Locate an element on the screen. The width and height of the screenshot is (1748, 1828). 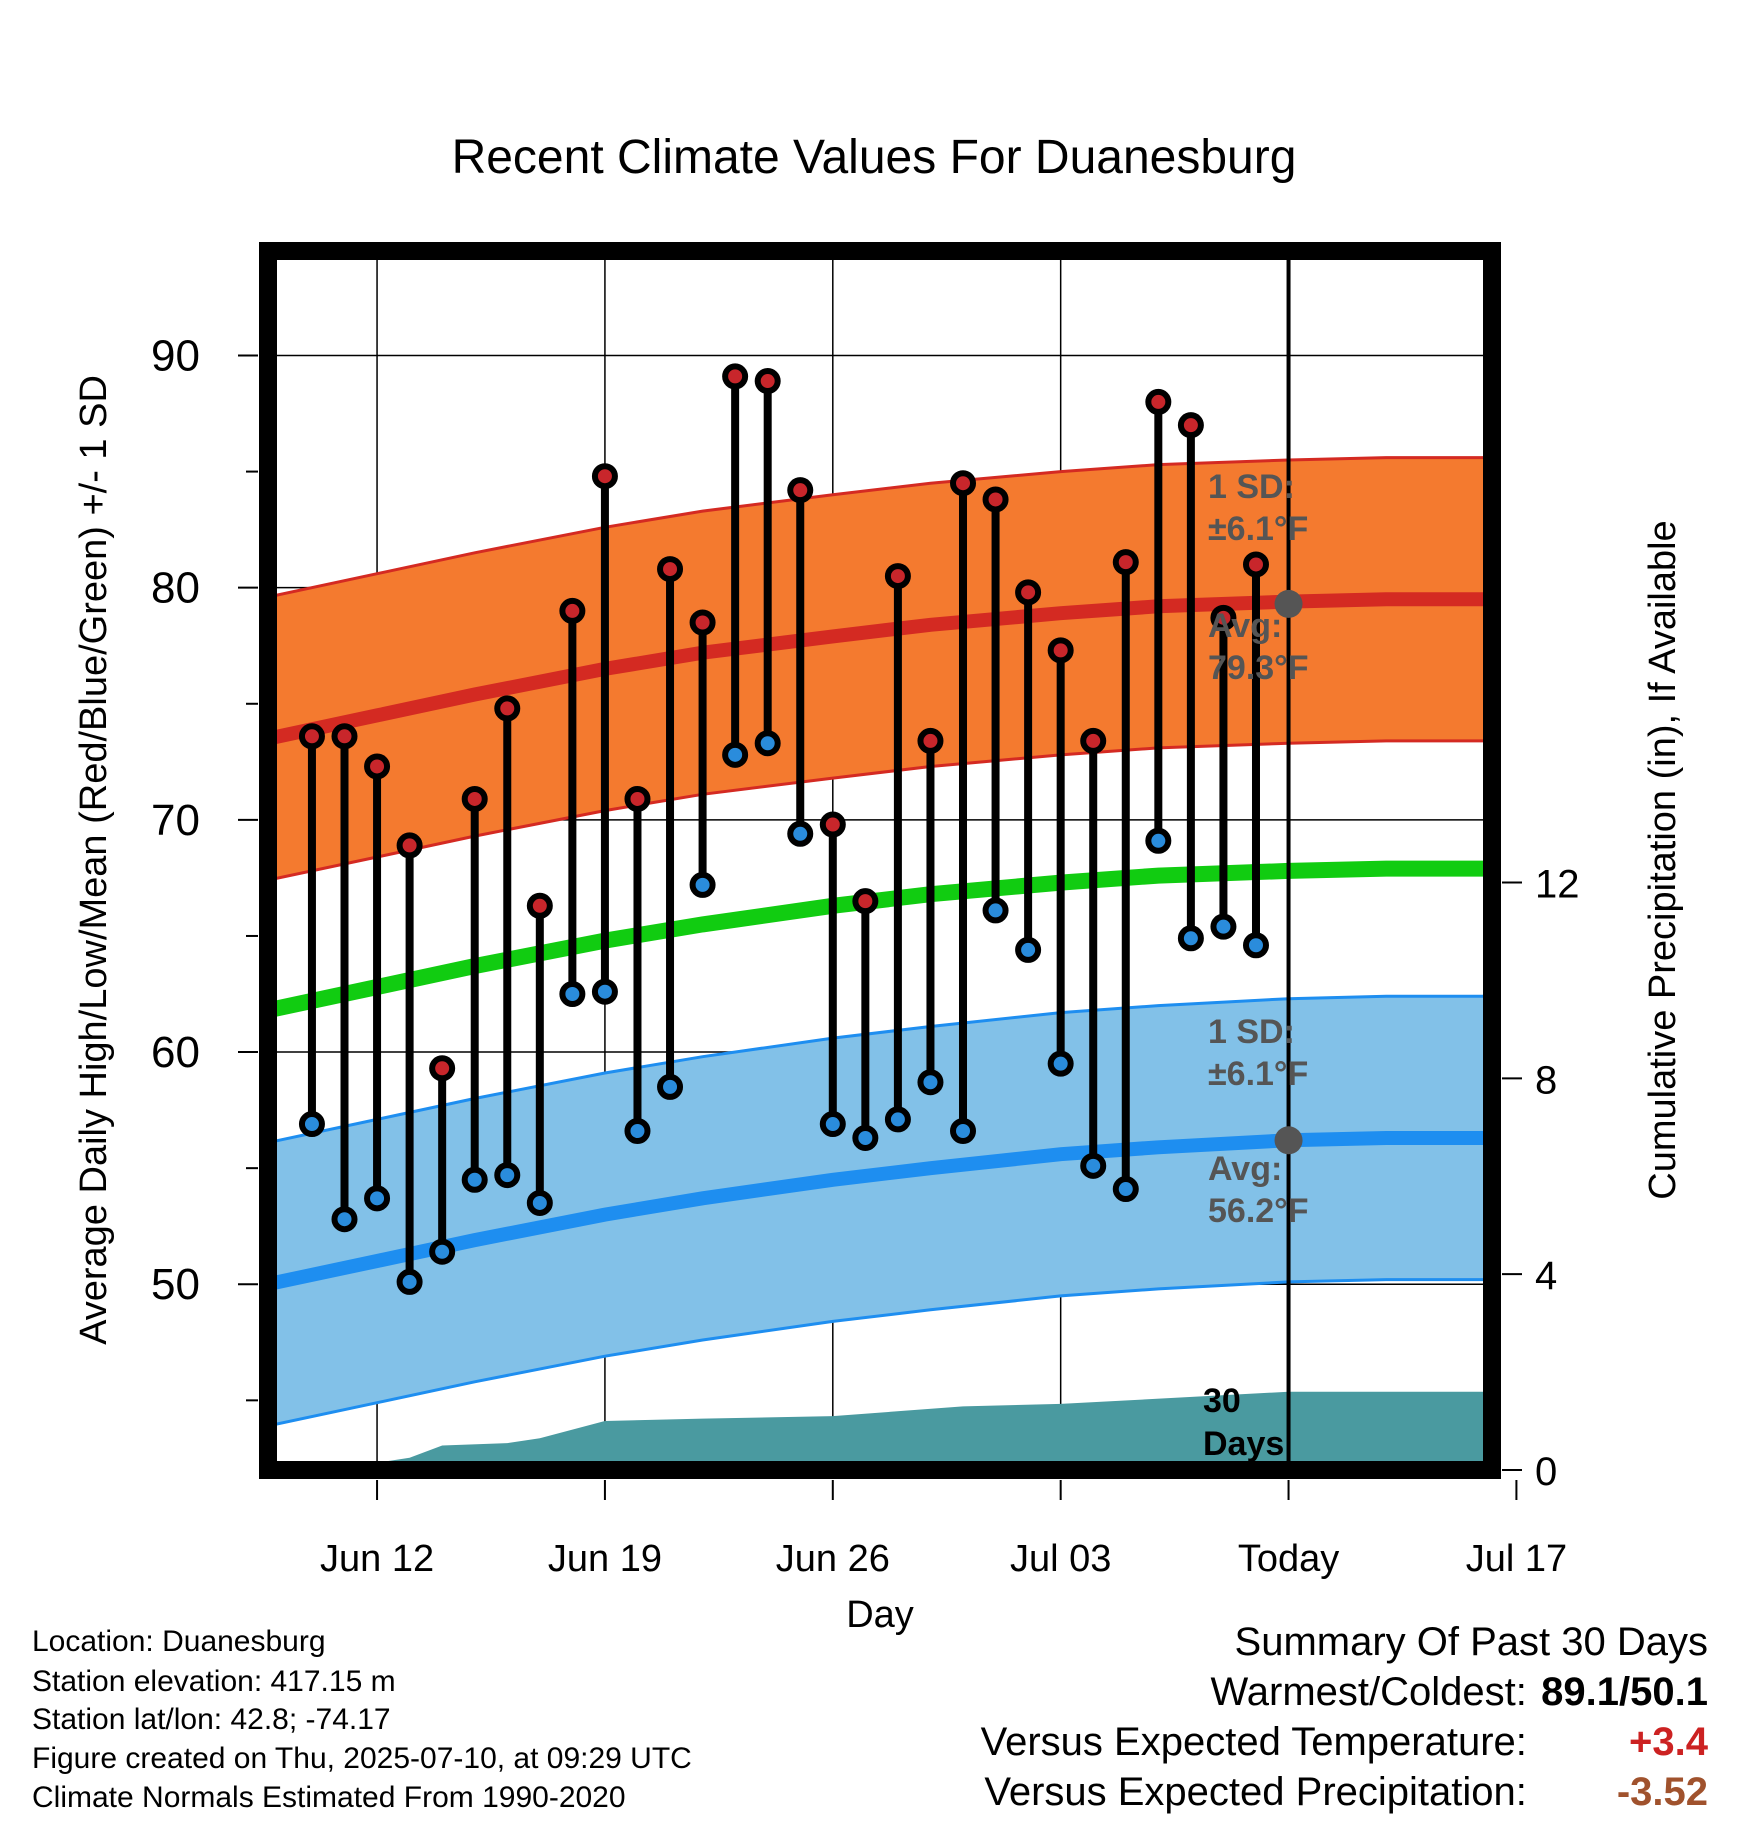
low-avg-label: Avg: is located at coordinates (1245, 1169).